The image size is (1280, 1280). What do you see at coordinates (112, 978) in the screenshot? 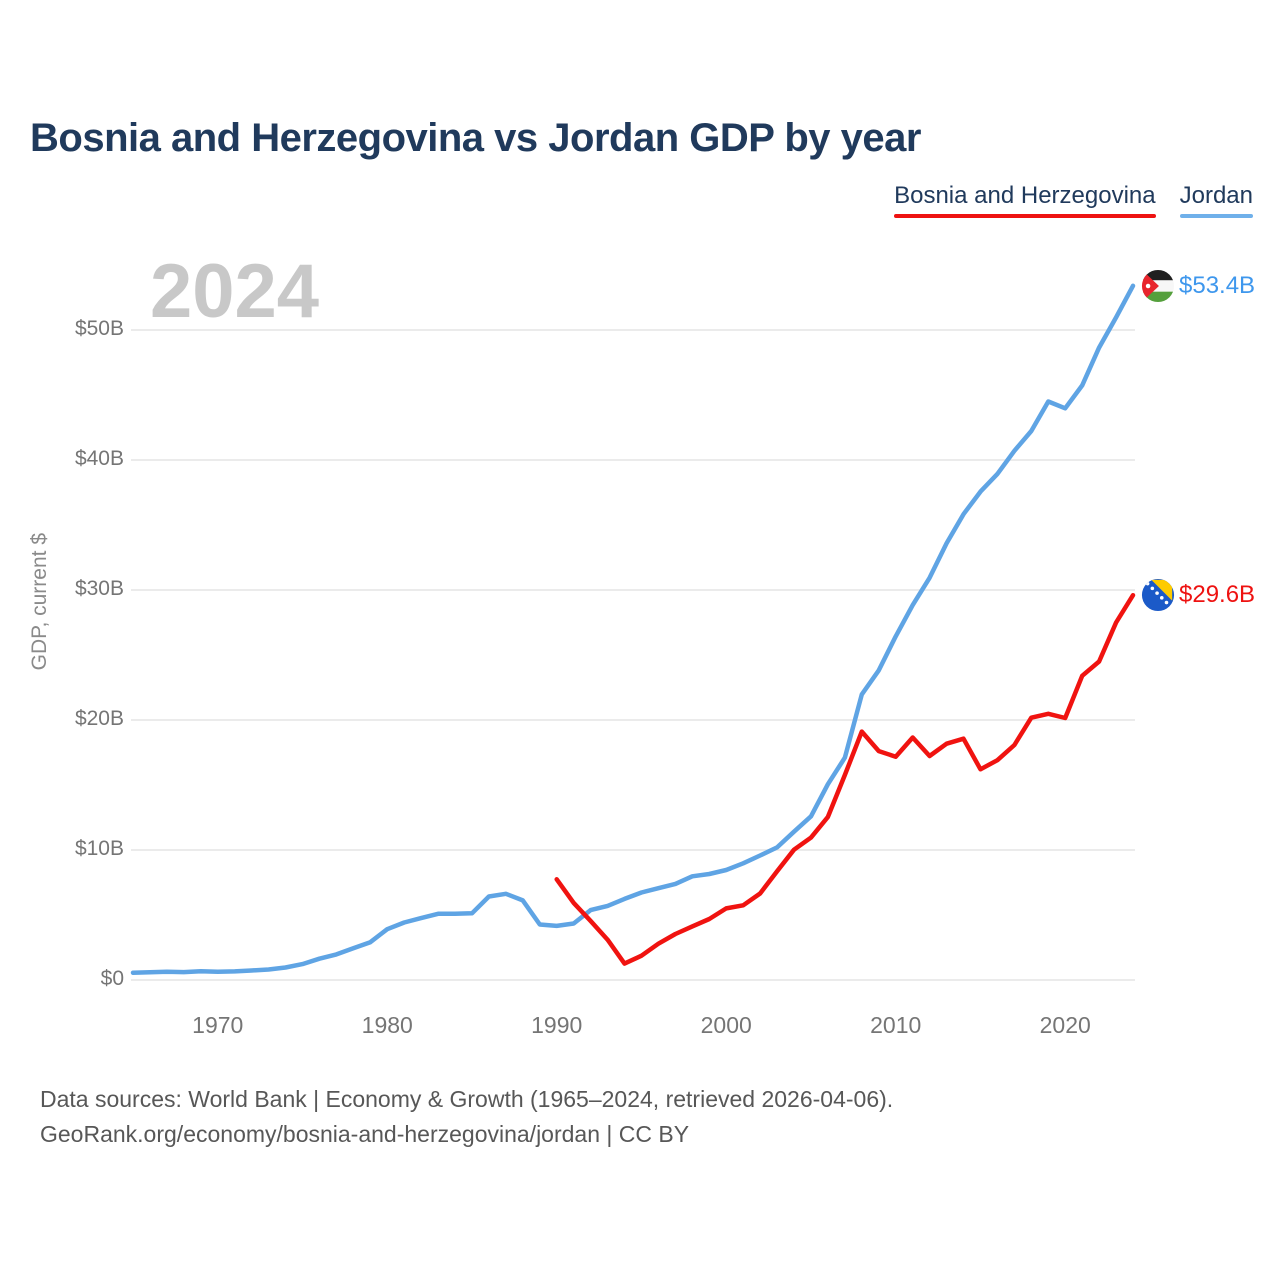
I see `y-tick-label: $0` at bounding box center [112, 978].